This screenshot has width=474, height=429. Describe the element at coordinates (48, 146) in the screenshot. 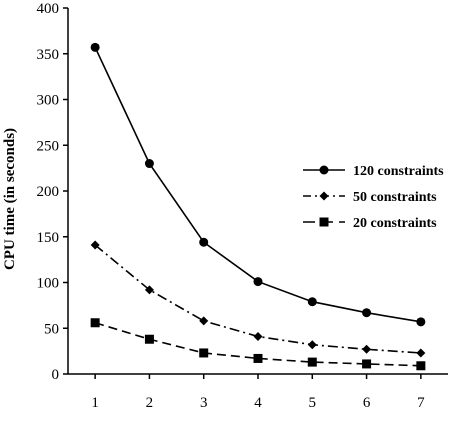

I see `y-tick-label: 250` at that location.